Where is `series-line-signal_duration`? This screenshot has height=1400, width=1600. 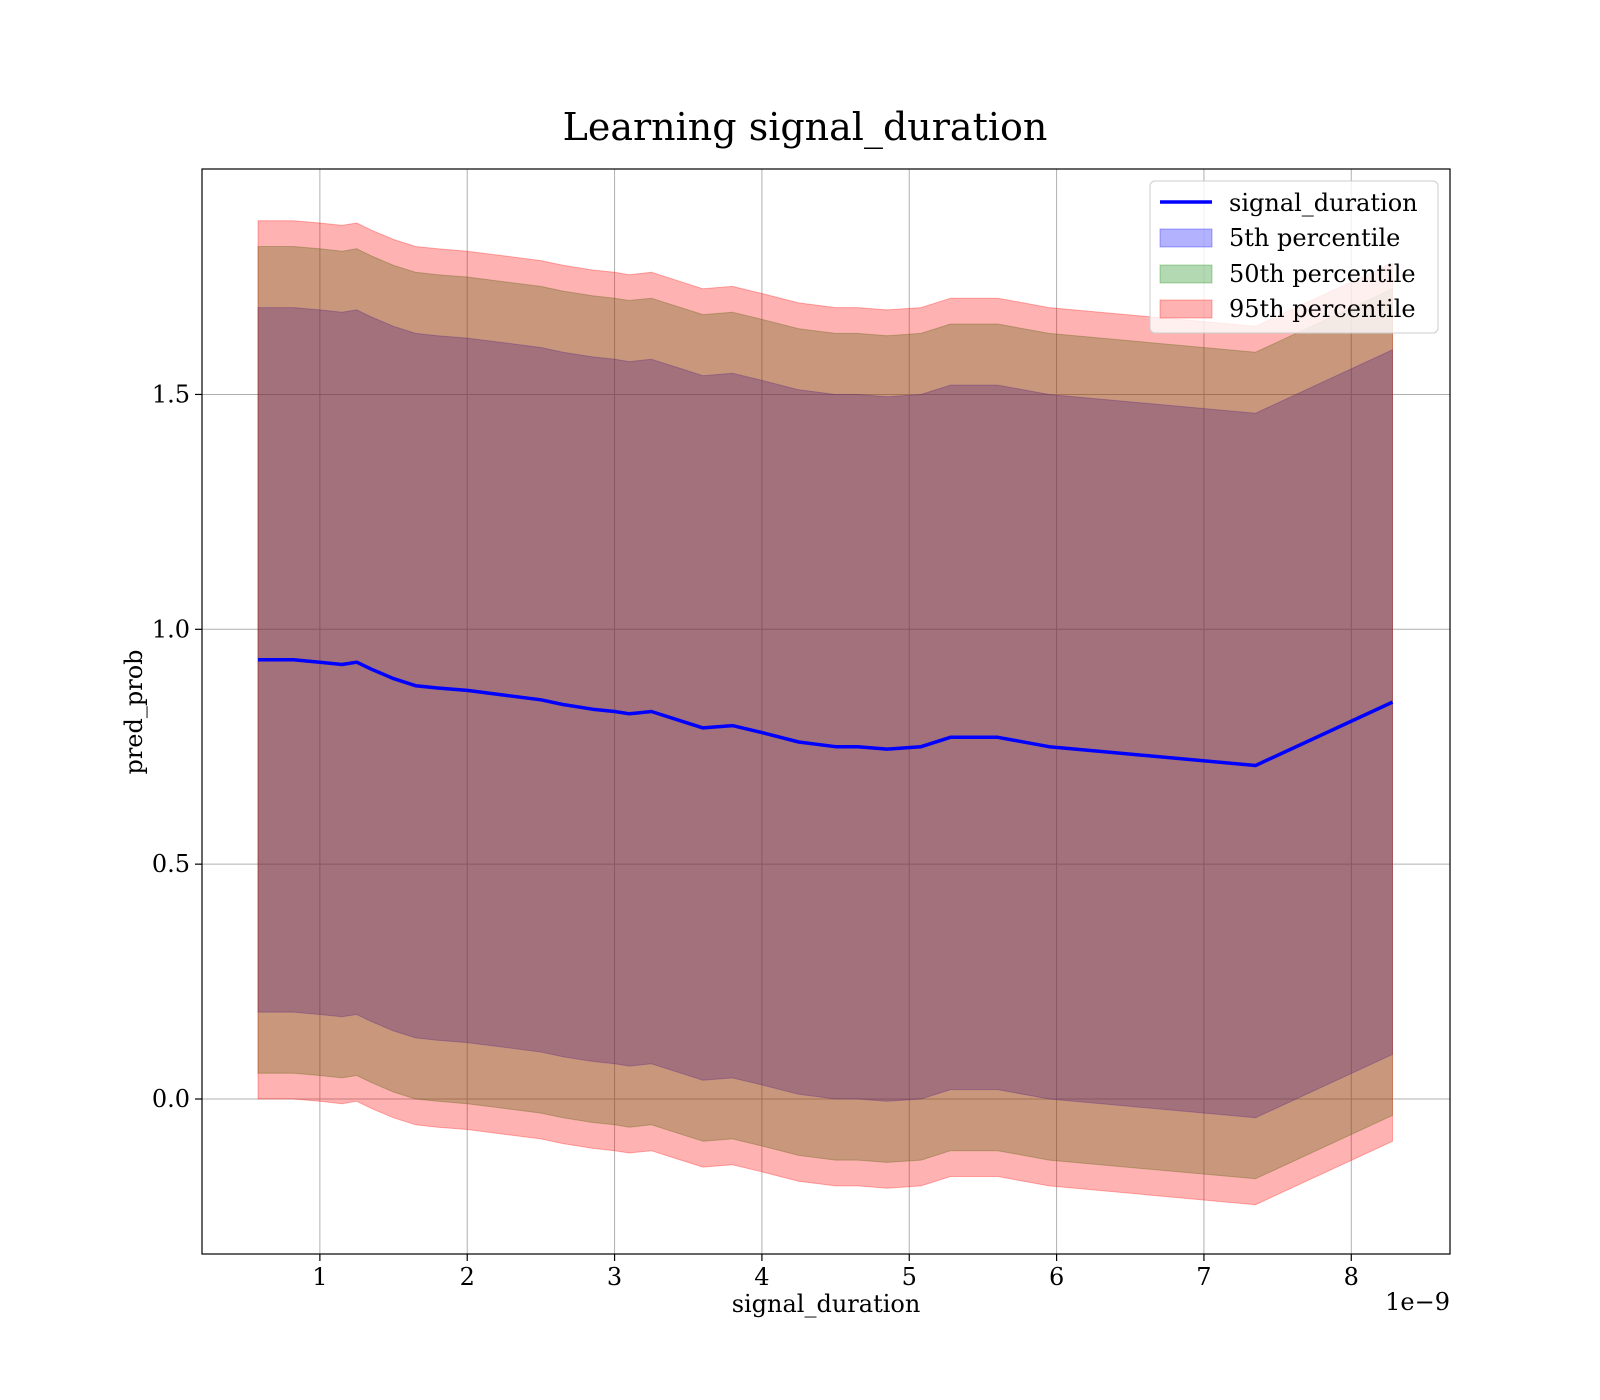
series-line-signal_duration is located at coordinates (826, 713).